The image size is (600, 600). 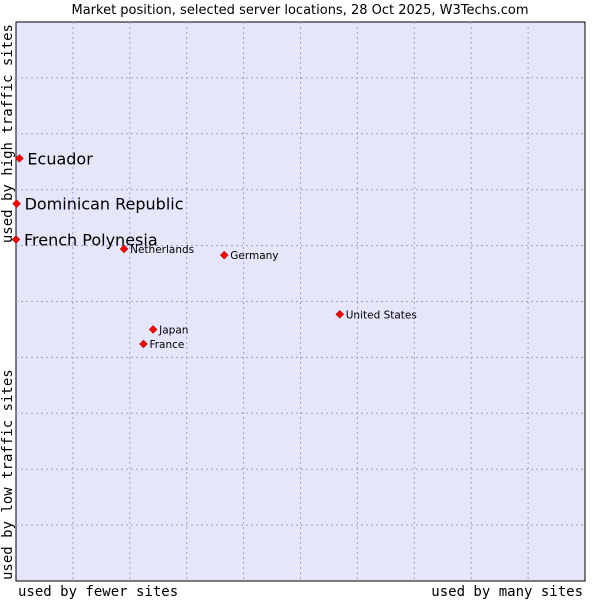 What do you see at coordinates (98, 592) in the screenshot?
I see `x-axis-label-left: used by fewer sites` at bounding box center [98, 592].